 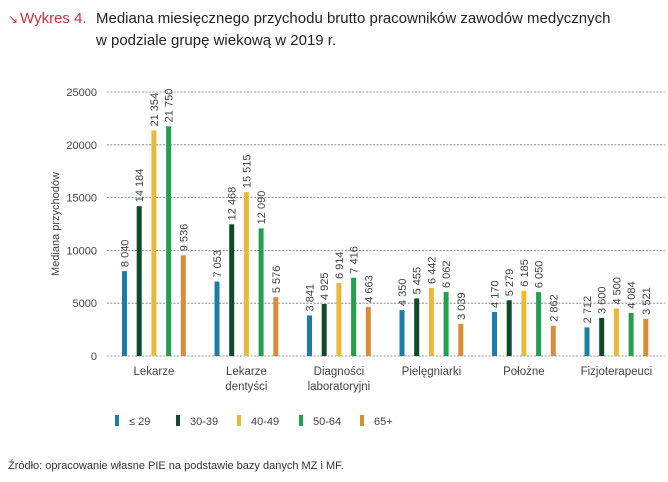 I want to click on category-label: Diagności, so click(x=339, y=372).